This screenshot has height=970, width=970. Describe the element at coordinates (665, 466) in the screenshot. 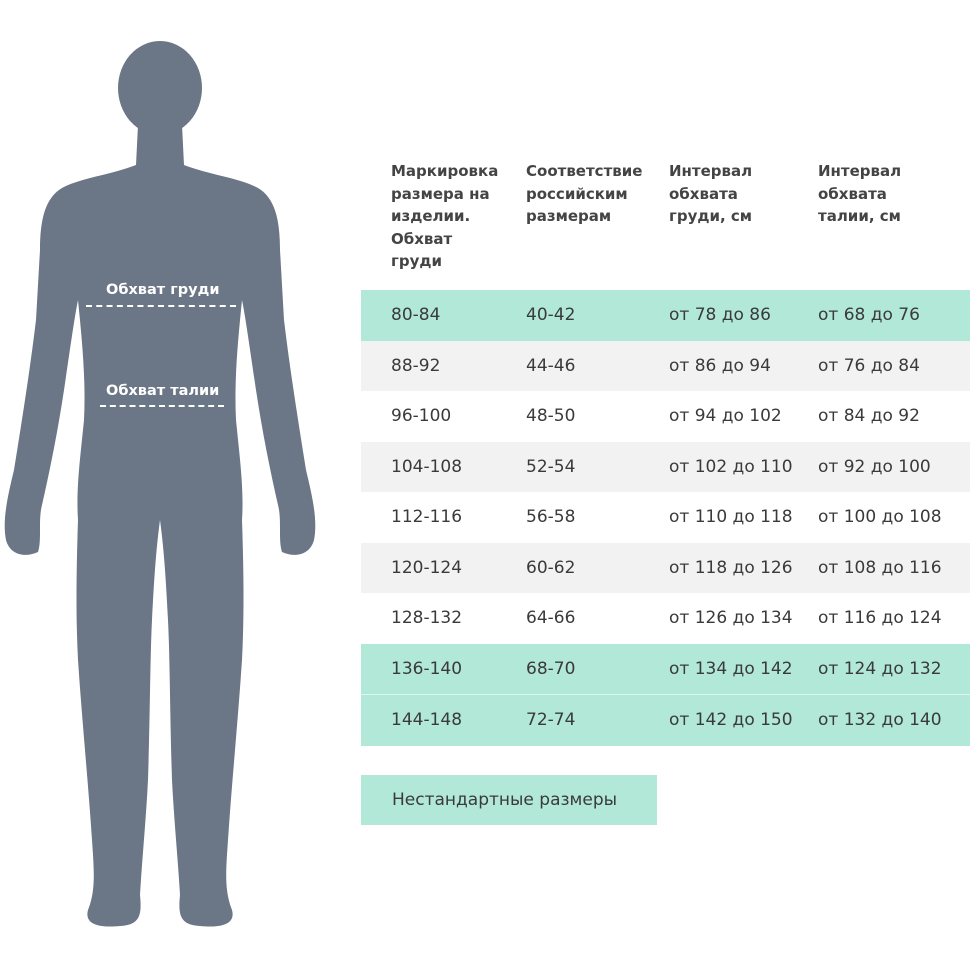

I see `table-row: 104-108 52-54 от 102 до 110 от 92 до 100` at that location.